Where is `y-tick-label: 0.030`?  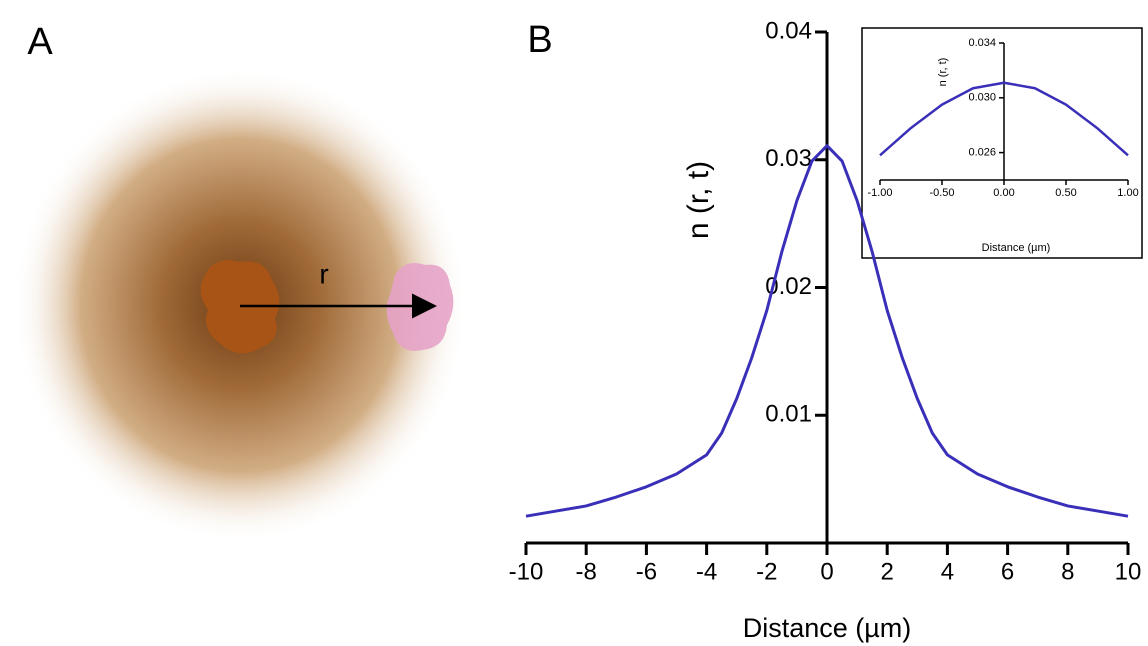
y-tick-label: 0.030 is located at coordinates (982, 98).